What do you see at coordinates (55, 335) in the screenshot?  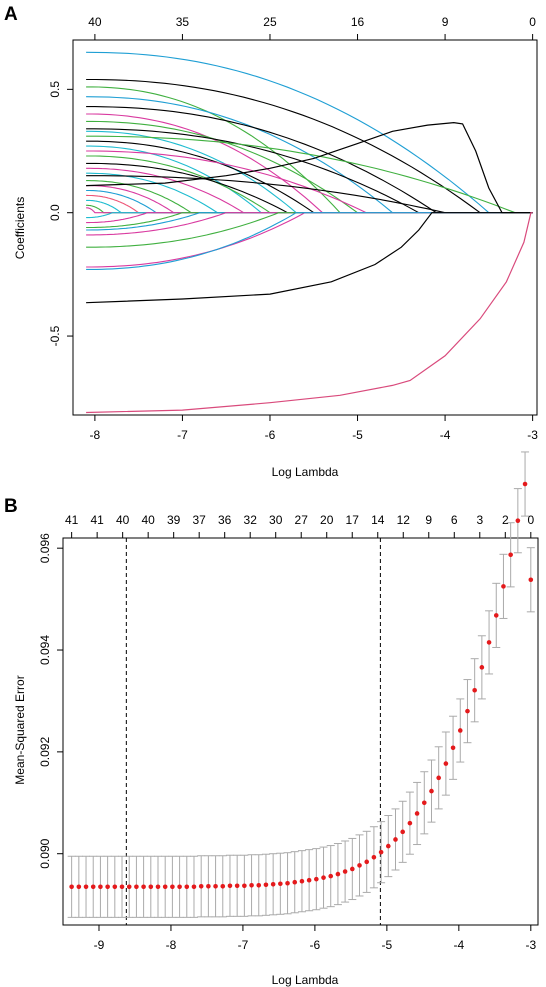 I see `panel-a-y-tick-label: -0.5` at bounding box center [55, 335].